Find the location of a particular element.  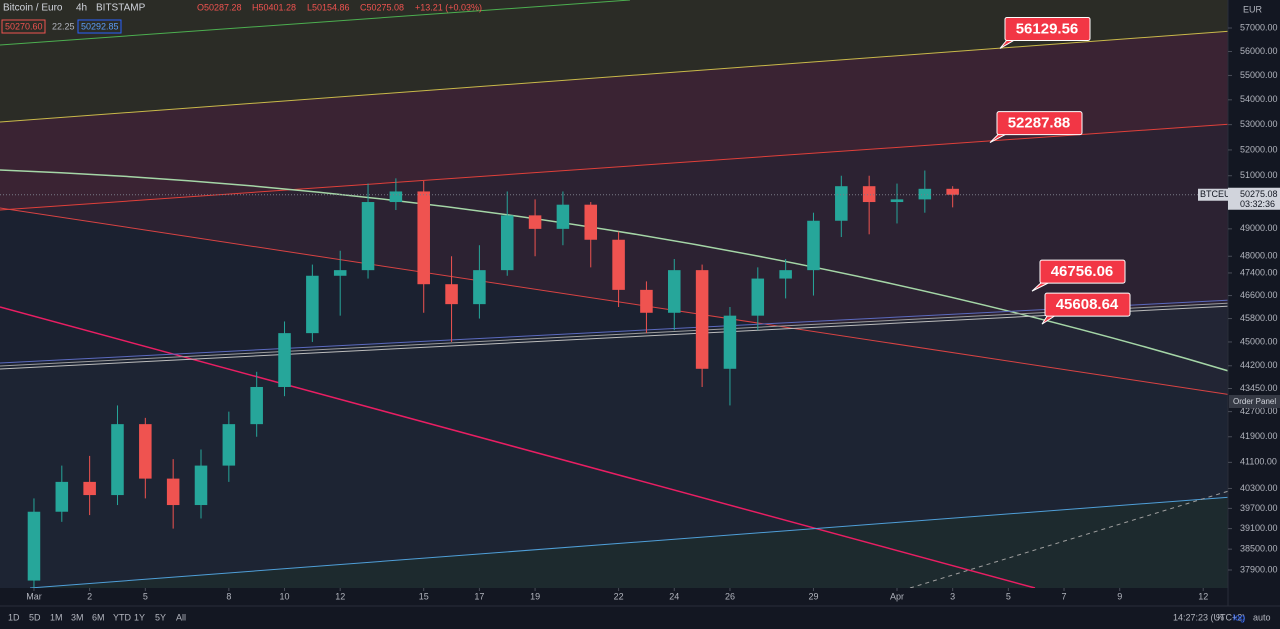

range-button: 6M is located at coordinates (98, 617).